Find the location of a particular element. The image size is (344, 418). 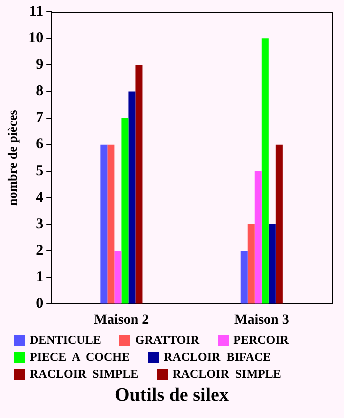

x-axis-title: Outils de silex is located at coordinates (172, 396).